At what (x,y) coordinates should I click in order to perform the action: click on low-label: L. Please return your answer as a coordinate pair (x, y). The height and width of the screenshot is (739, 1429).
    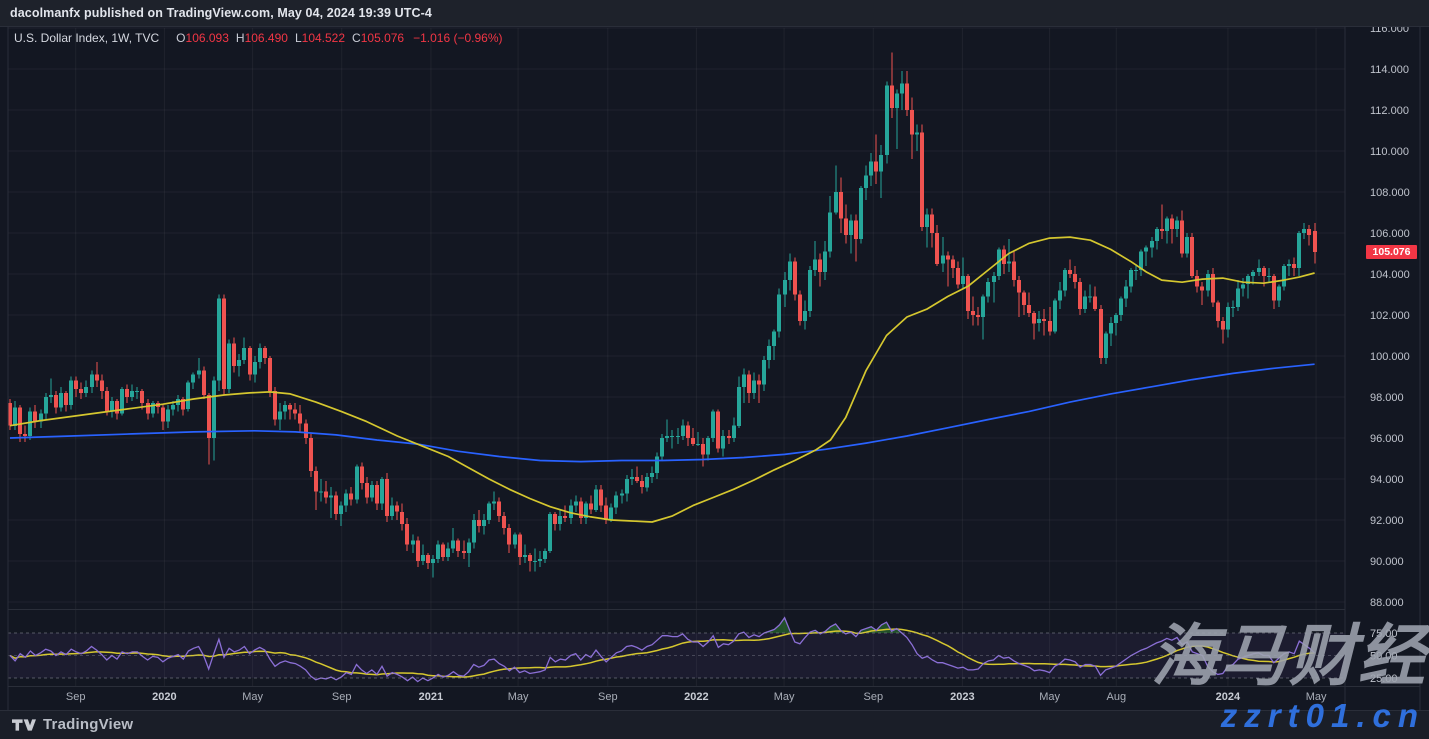
    Looking at the image, I should click on (298, 38).